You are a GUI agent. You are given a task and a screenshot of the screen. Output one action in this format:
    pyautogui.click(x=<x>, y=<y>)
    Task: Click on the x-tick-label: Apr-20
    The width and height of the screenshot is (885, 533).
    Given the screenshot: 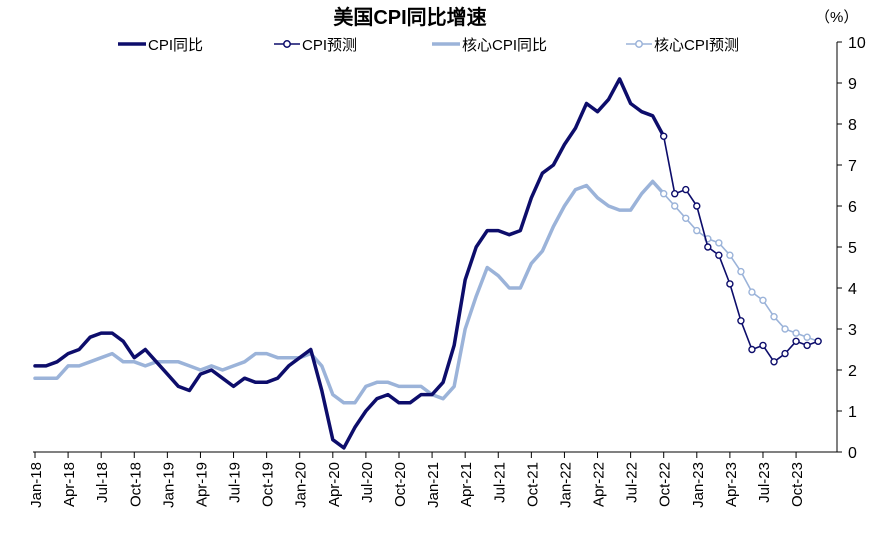 What is the action you would take?
    pyautogui.click(x=334, y=484)
    